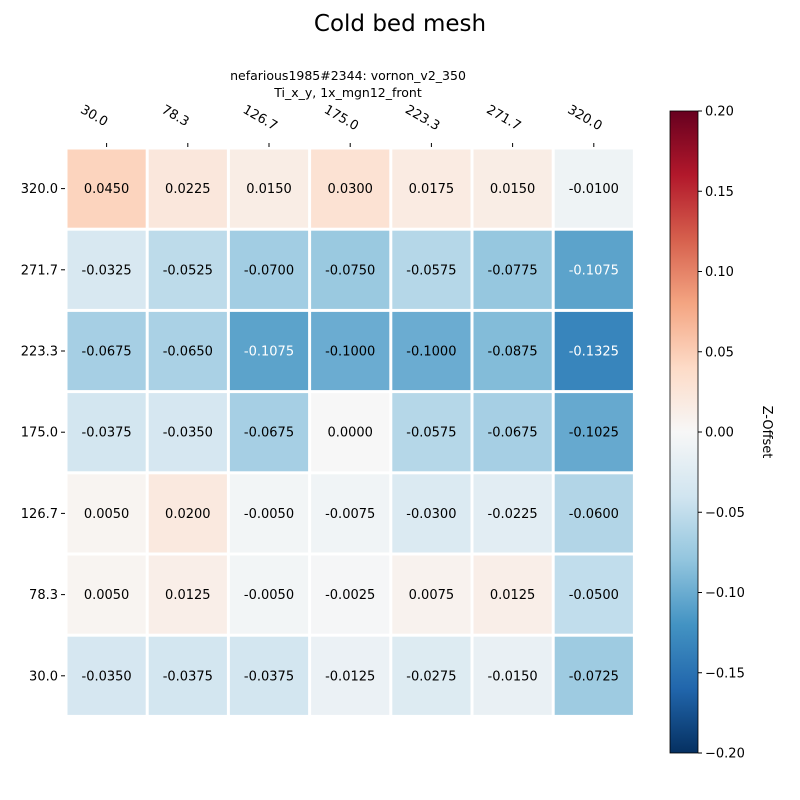 Image resolution: width=800 pixels, height=800 pixels. I want to click on cell-value-label: -0.0275, so click(431, 676).